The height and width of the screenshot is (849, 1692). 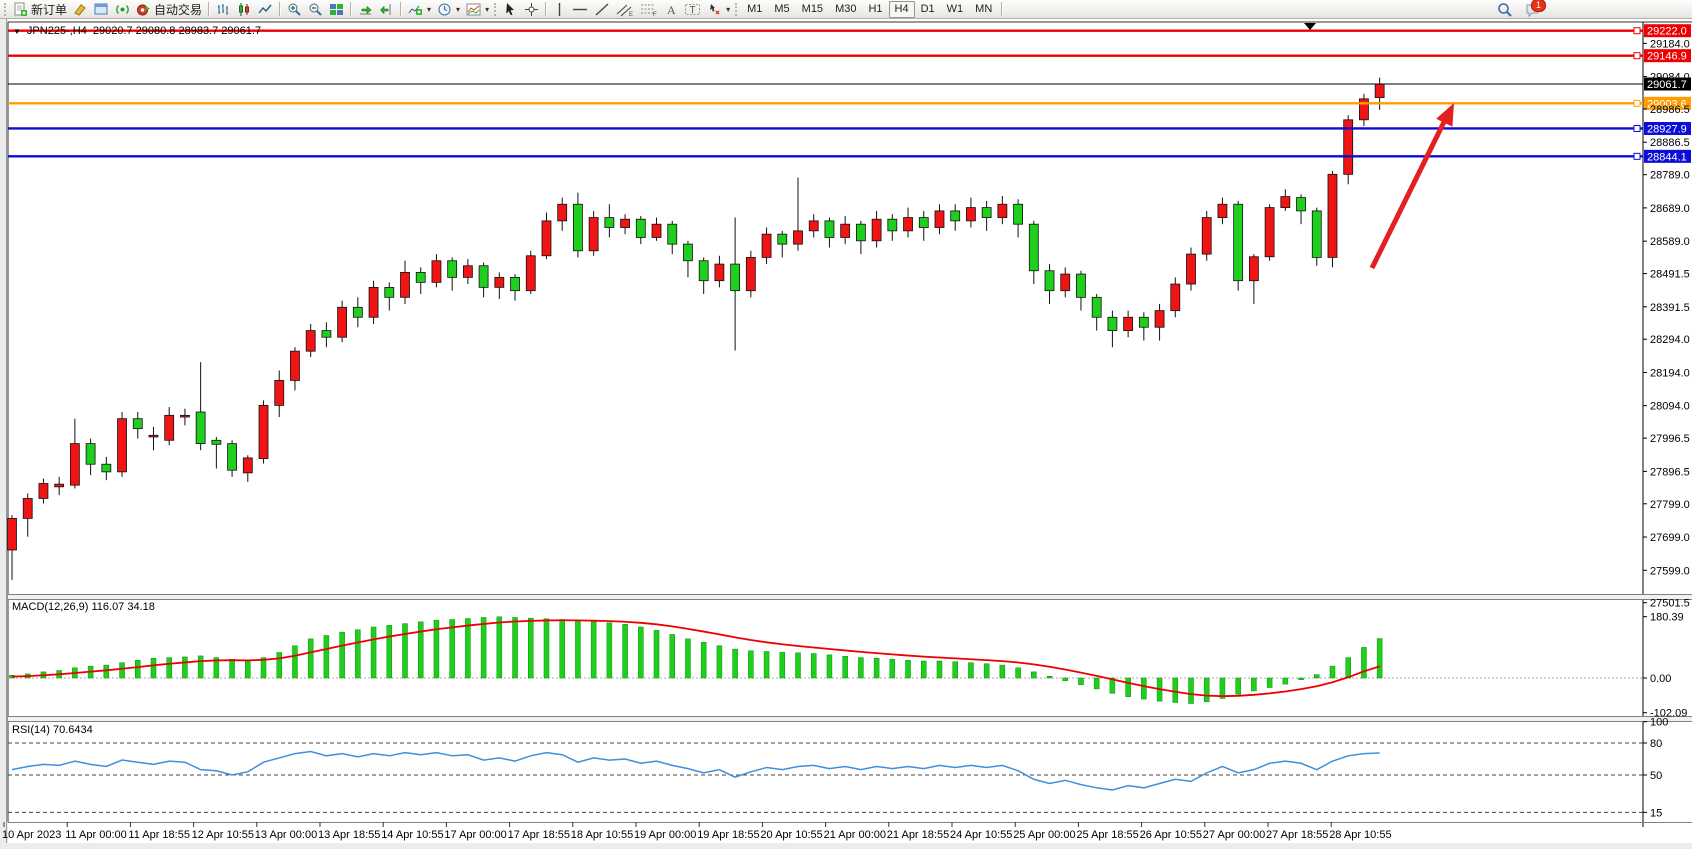 I want to click on chart-symbol-period: JPN225-,H4, so click(x=56, y=31).